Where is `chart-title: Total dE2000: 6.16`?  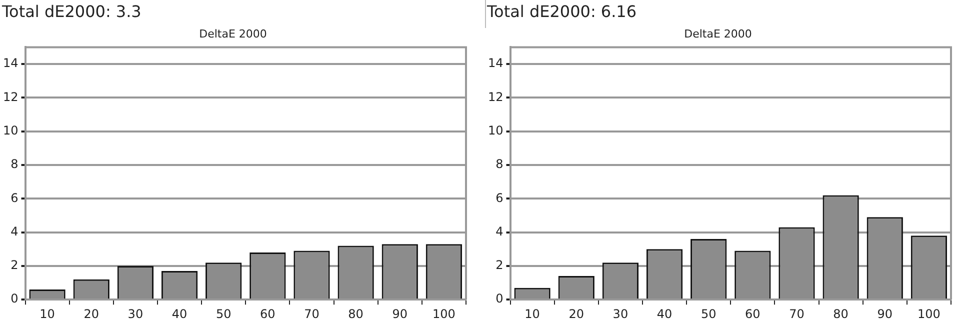 chart-title: Total dE2000: 6.16 is located at coordinates (562, 11).